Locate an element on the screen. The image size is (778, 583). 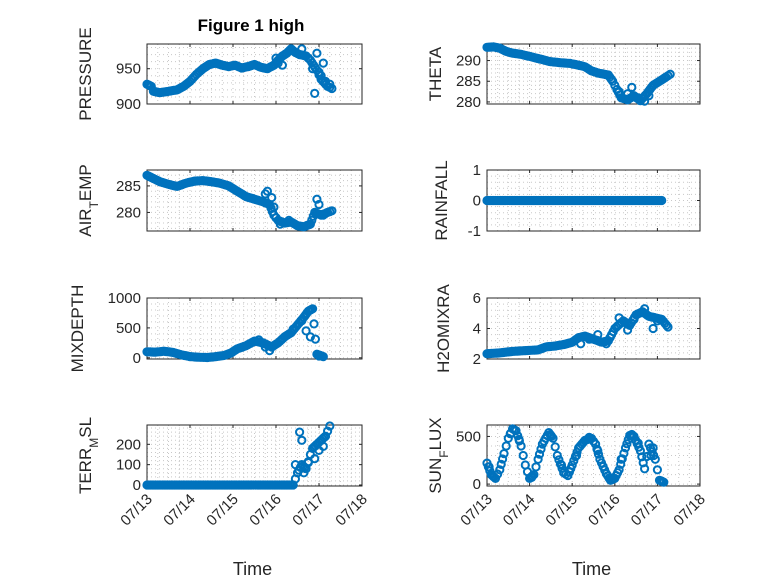
subplot-theta: 280 285 290 THETA is located at coordinates (563, 76).